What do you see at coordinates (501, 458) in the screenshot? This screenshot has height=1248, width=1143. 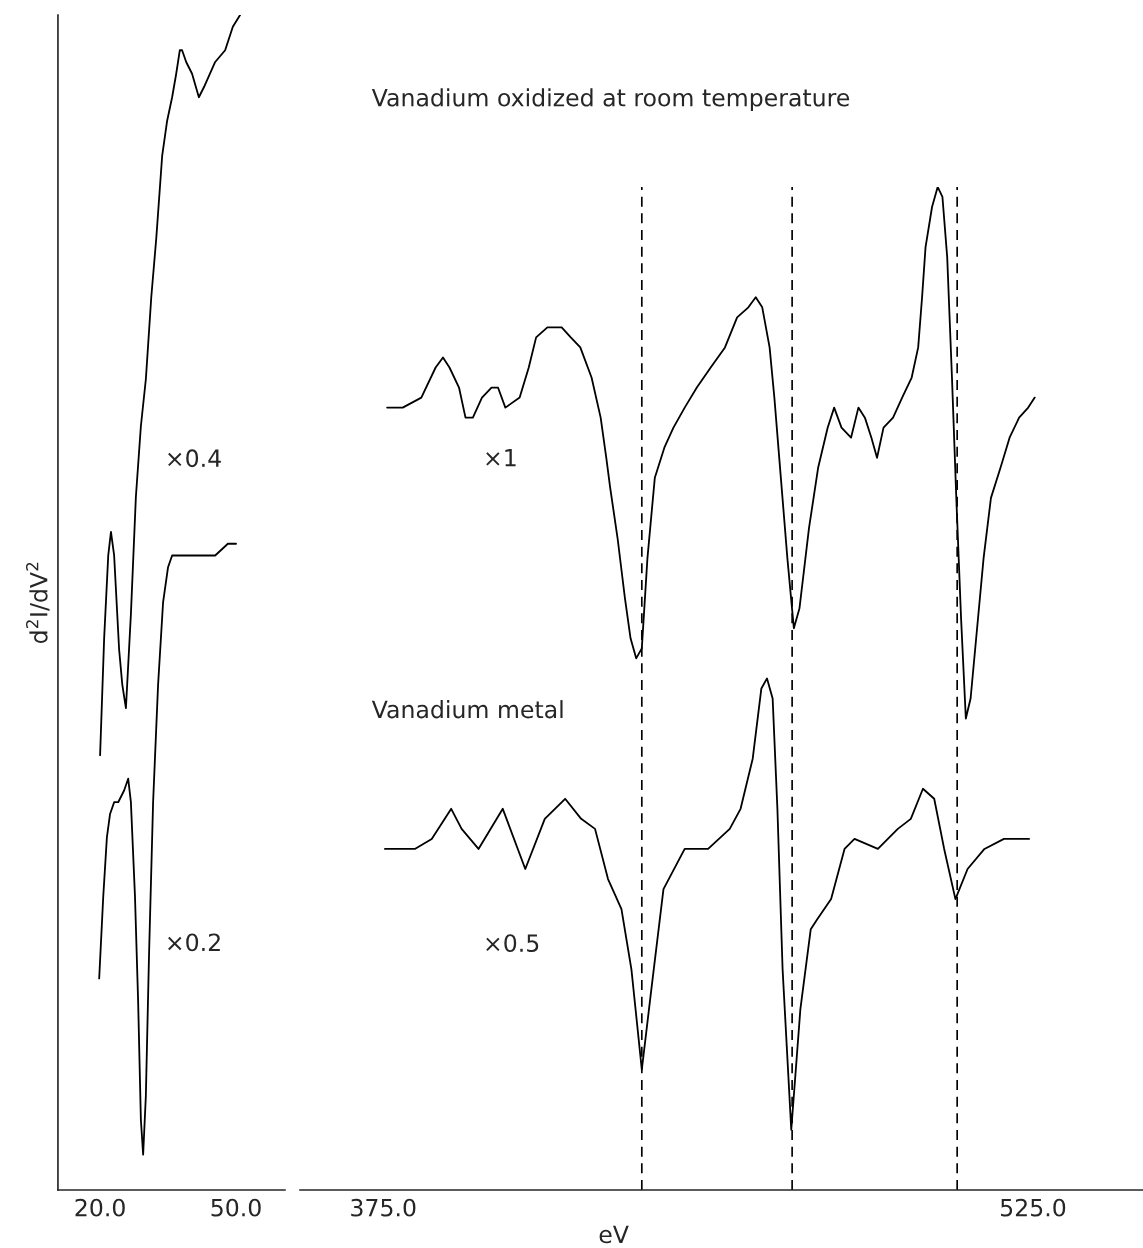 I see `series-label: ×1` at bounding box center [501, 458].